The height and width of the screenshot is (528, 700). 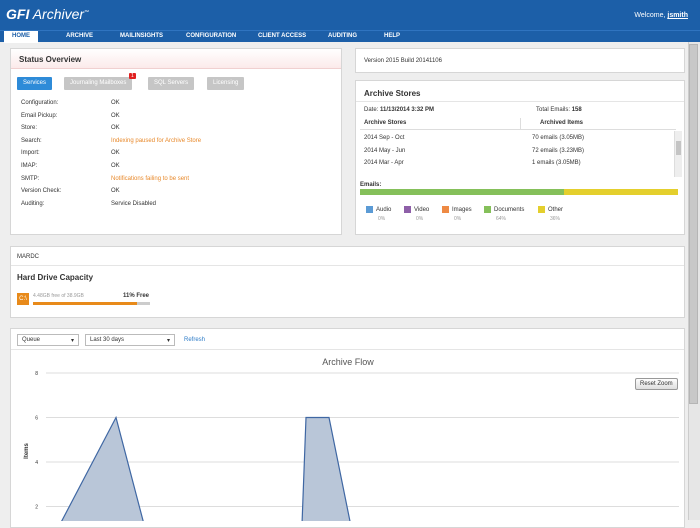 I want to click on store-row: 2014 Sep - Oct 70 emails (3.05MB), so click(x=516, y=139).